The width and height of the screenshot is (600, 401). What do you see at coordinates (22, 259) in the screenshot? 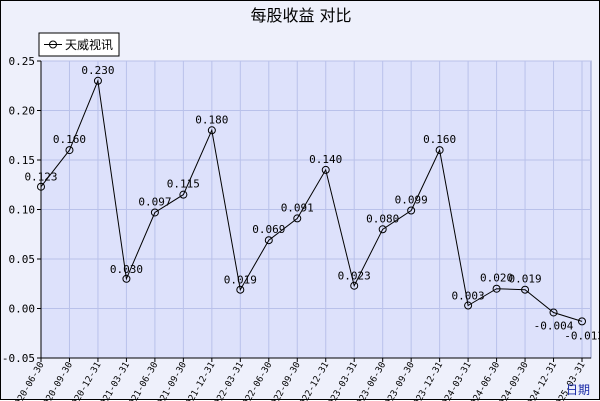
I see `y-tick-label: 0.05` at bounding box center [22, 259].